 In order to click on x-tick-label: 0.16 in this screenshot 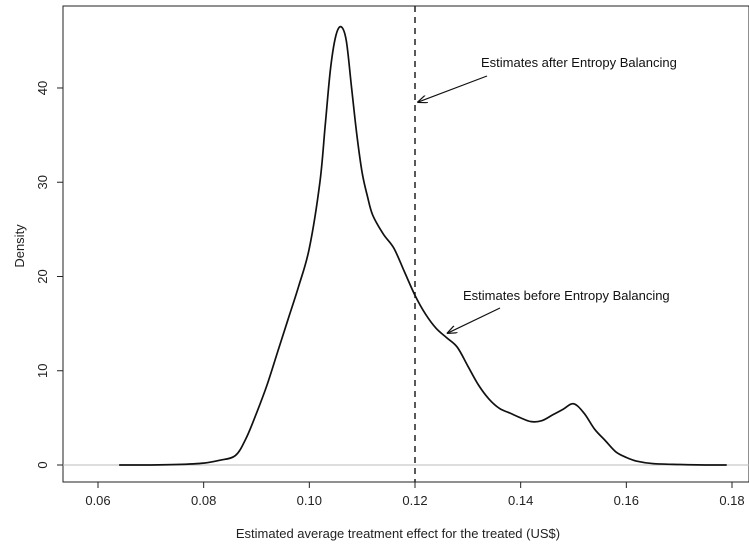, I will do `click(626, 500)`.